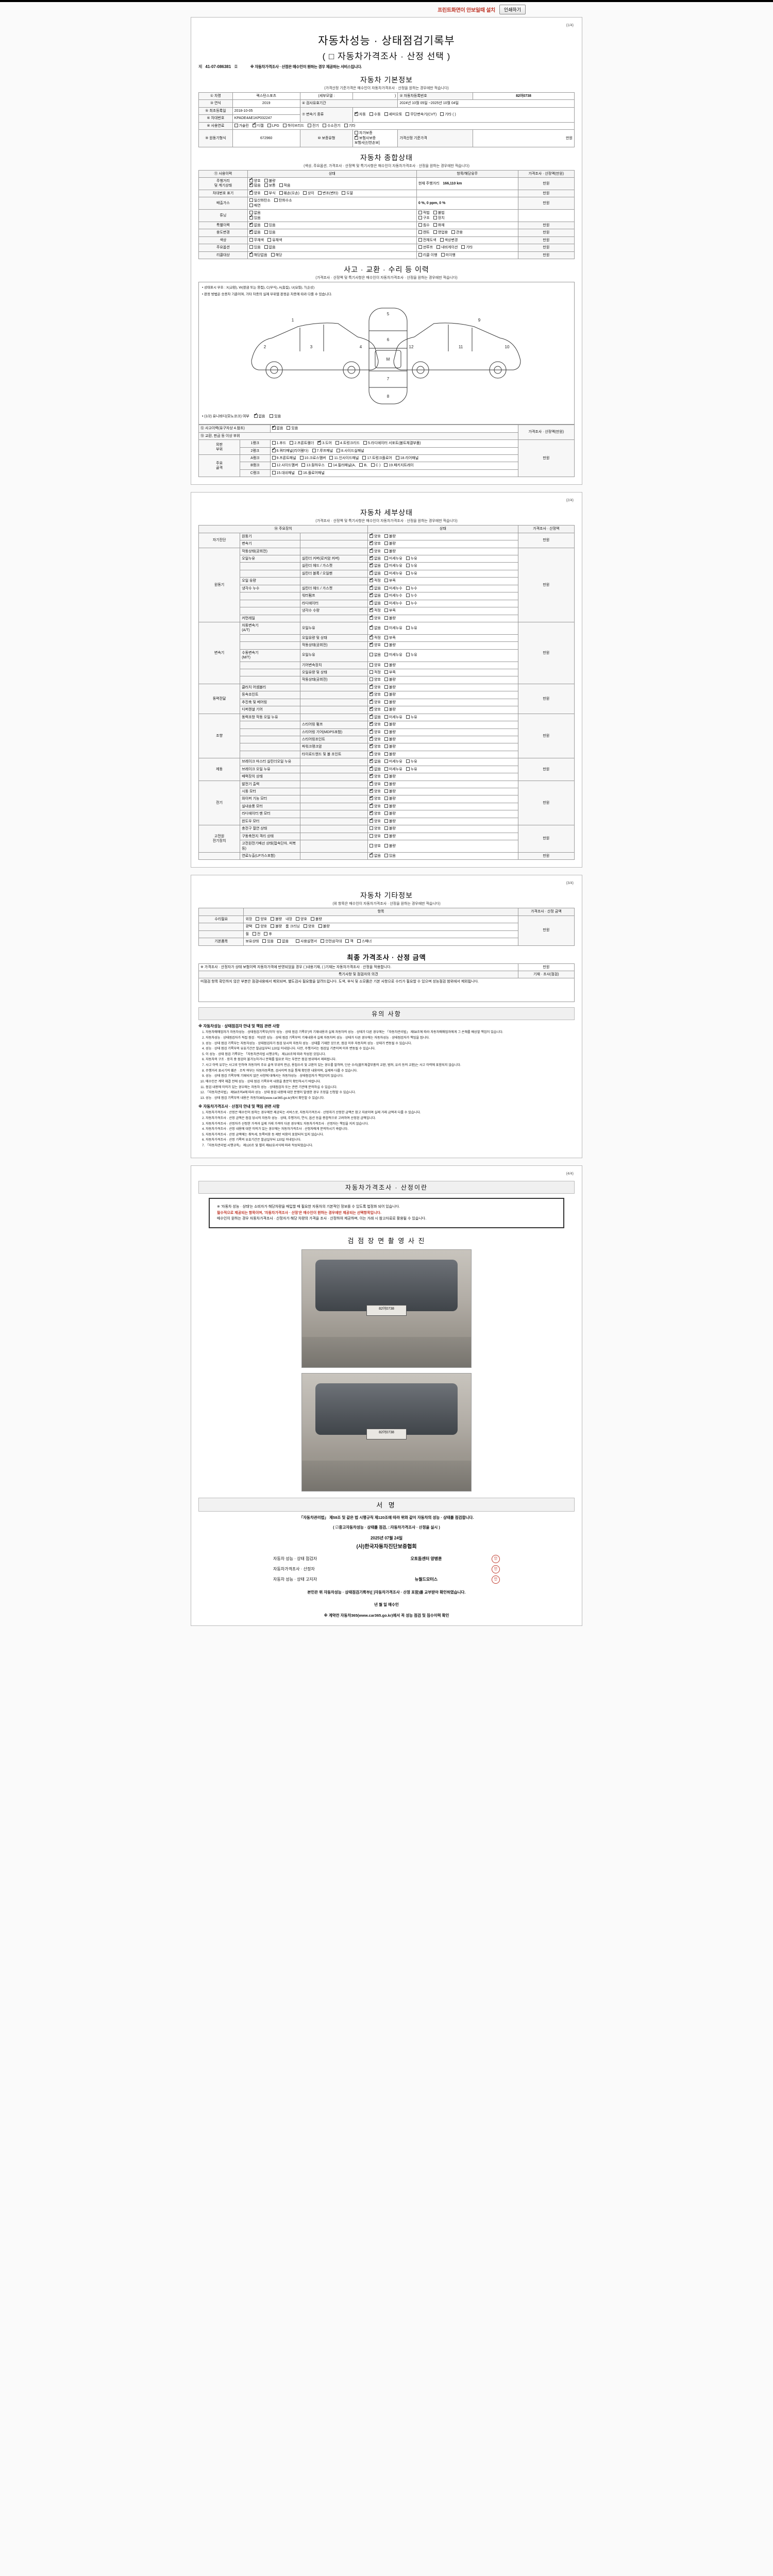  Describe the element at coordinates (375, 637) in the screenshot. I see `detail-option: 적정` at that location.